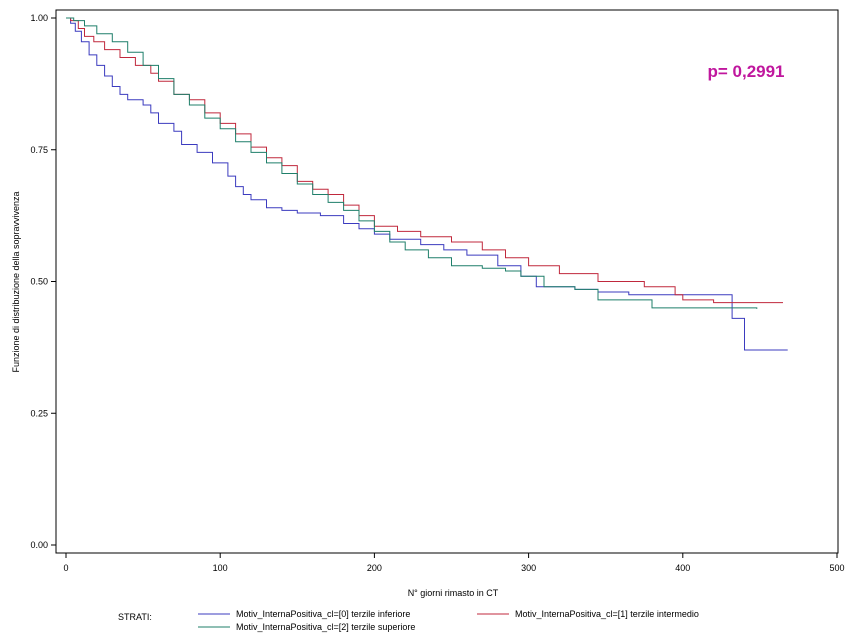  Describe the element at coordinates (39, 413) in the screenshot. I see `y-tick-label: 0.25` at that location.